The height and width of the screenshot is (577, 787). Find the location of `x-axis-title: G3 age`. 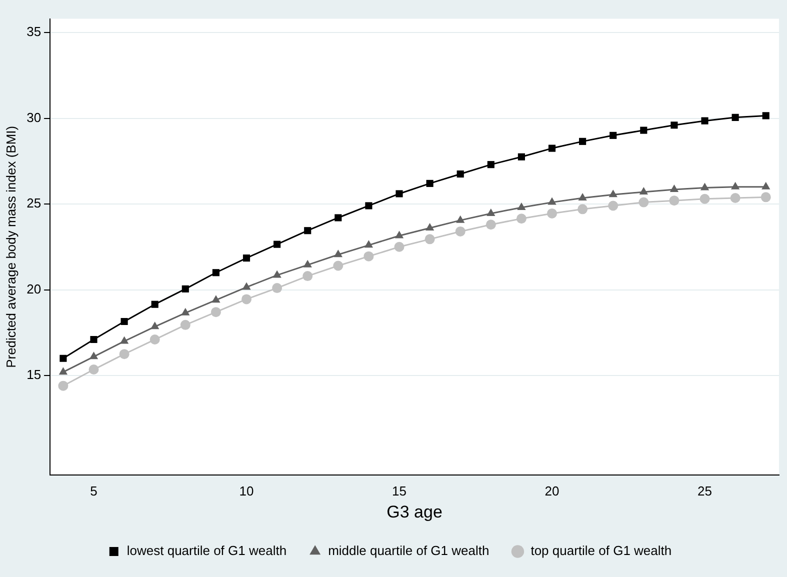

x-axis-title: G3 age is located at coordinates (414, 512).